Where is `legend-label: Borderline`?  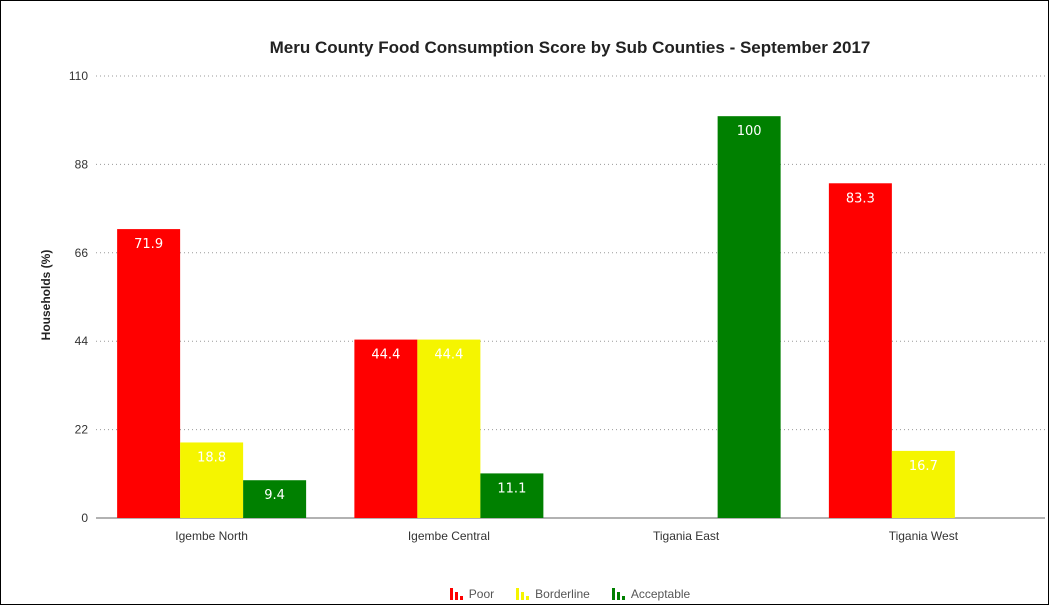
legend-label: Borderline is located at coordinates (562, 594).